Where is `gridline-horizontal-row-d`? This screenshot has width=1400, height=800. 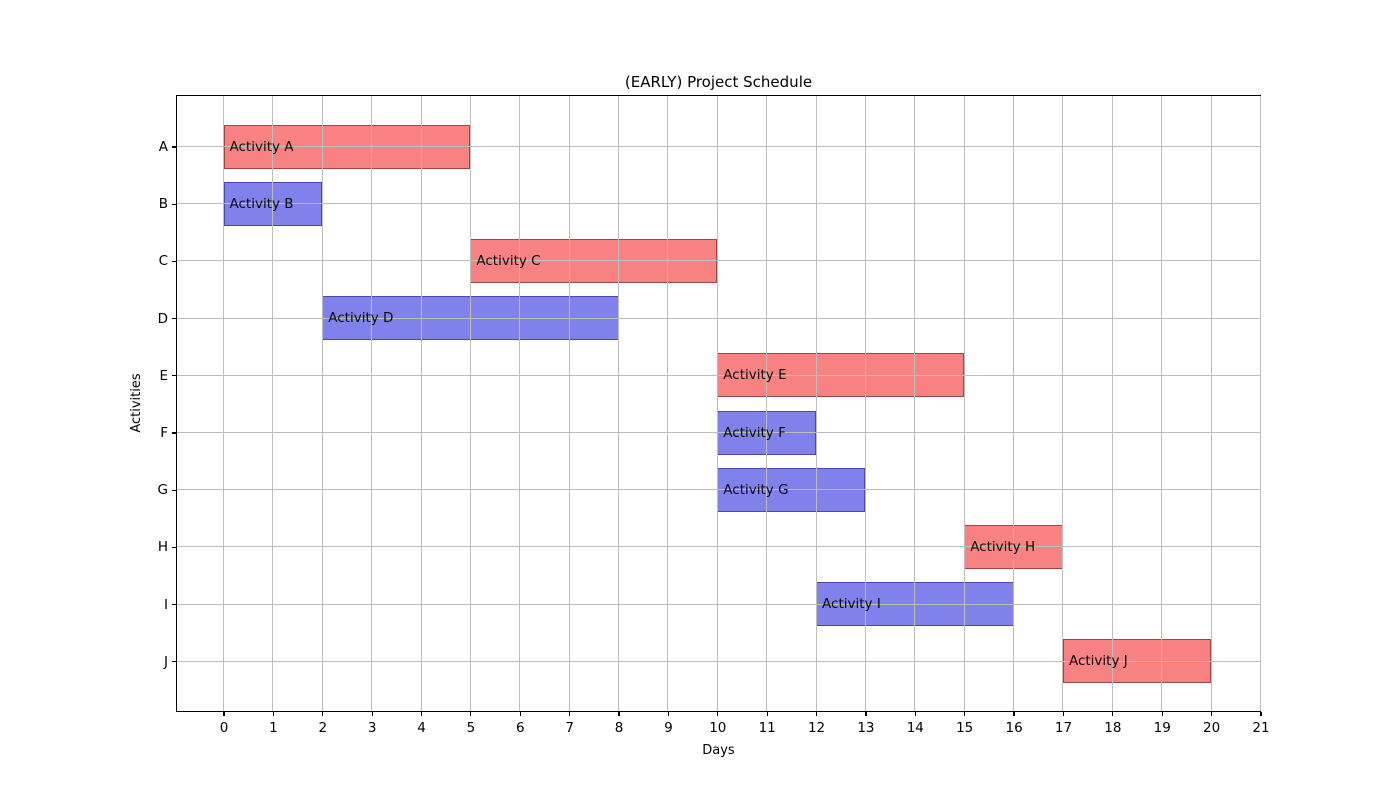
gridline-horizontal-row-d is located at coordinates (718, 318).